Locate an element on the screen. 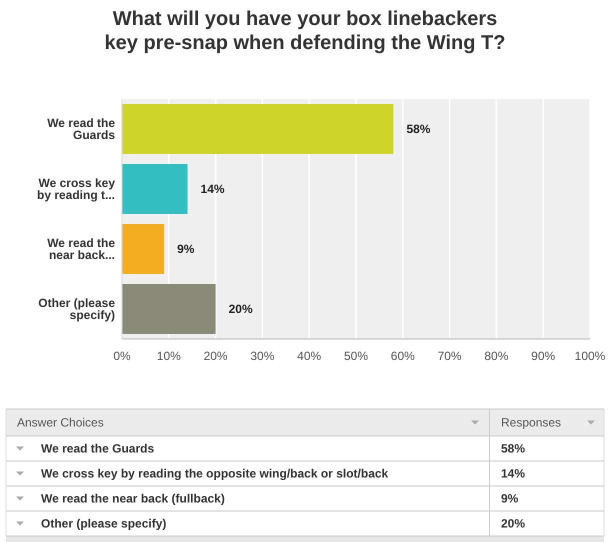  text: We cross key by reading the opposite wing/back or slot/back is located at coordinates (215, 473).